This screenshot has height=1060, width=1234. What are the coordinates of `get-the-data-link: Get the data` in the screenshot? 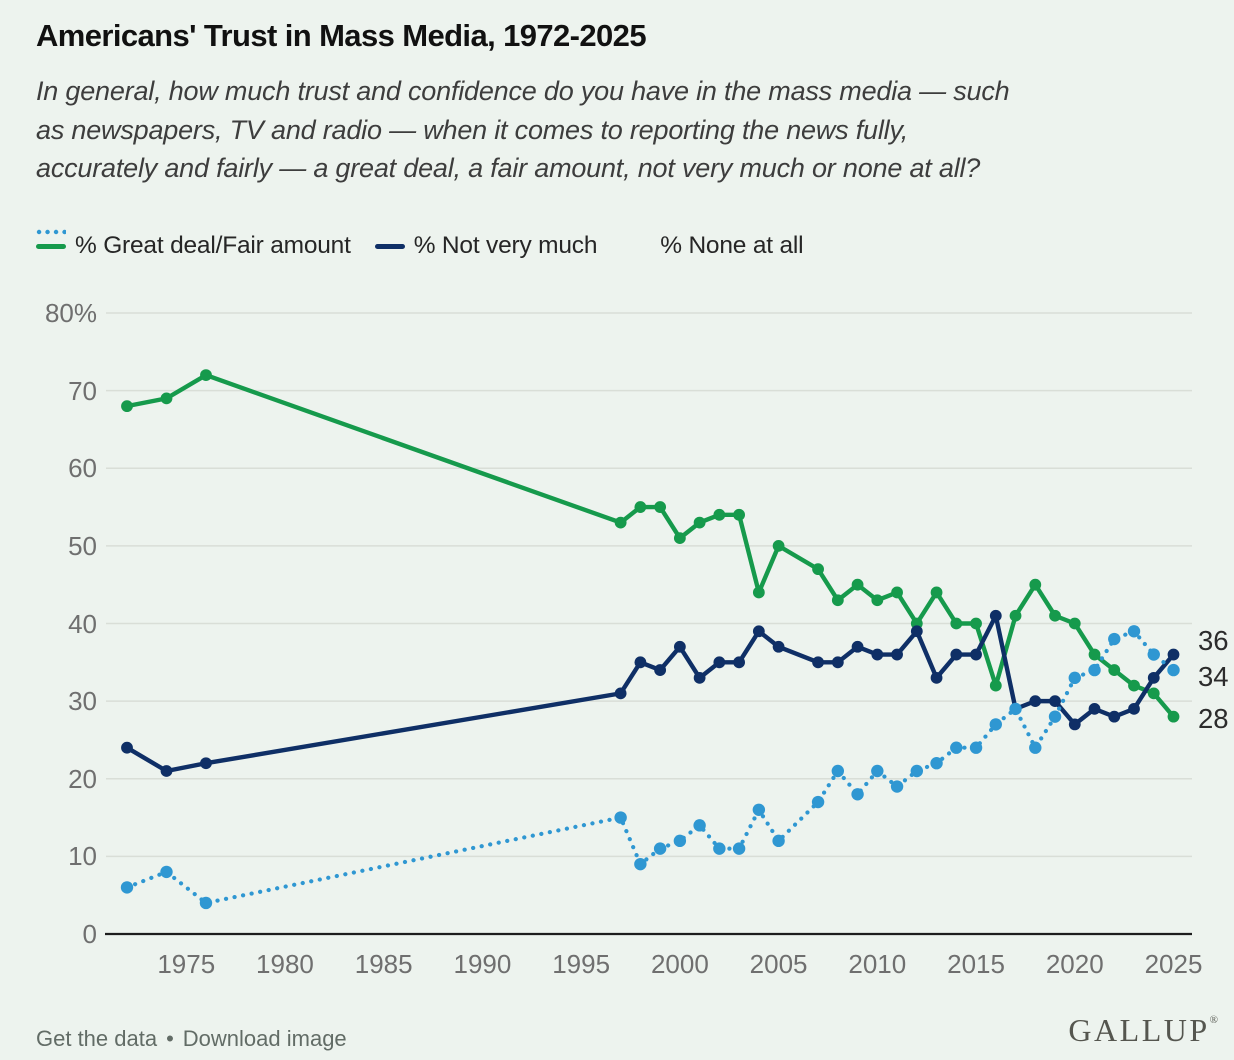 It's located at (97, 1038).